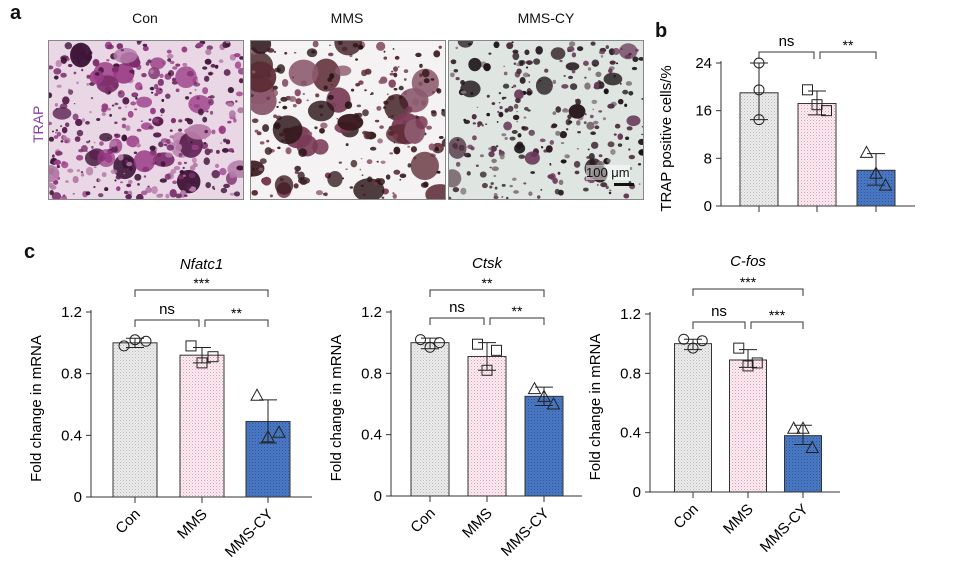 This screenshot has width=955, height=577. I want to click on significance-label: ns, so click(787, 41).